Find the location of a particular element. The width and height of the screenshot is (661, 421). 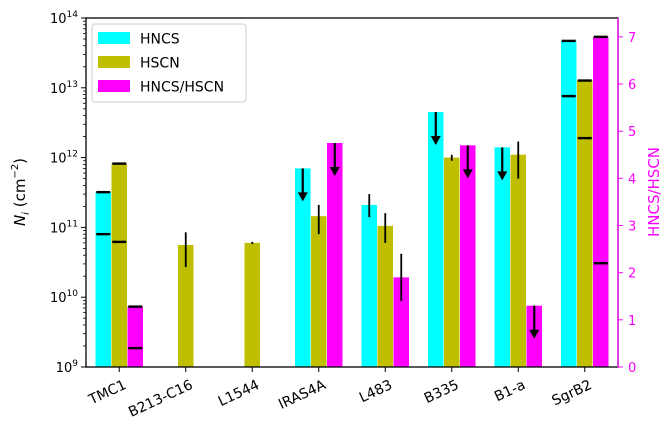

y-right-tick-label-5: 5 is located at coordinates (632, 132).